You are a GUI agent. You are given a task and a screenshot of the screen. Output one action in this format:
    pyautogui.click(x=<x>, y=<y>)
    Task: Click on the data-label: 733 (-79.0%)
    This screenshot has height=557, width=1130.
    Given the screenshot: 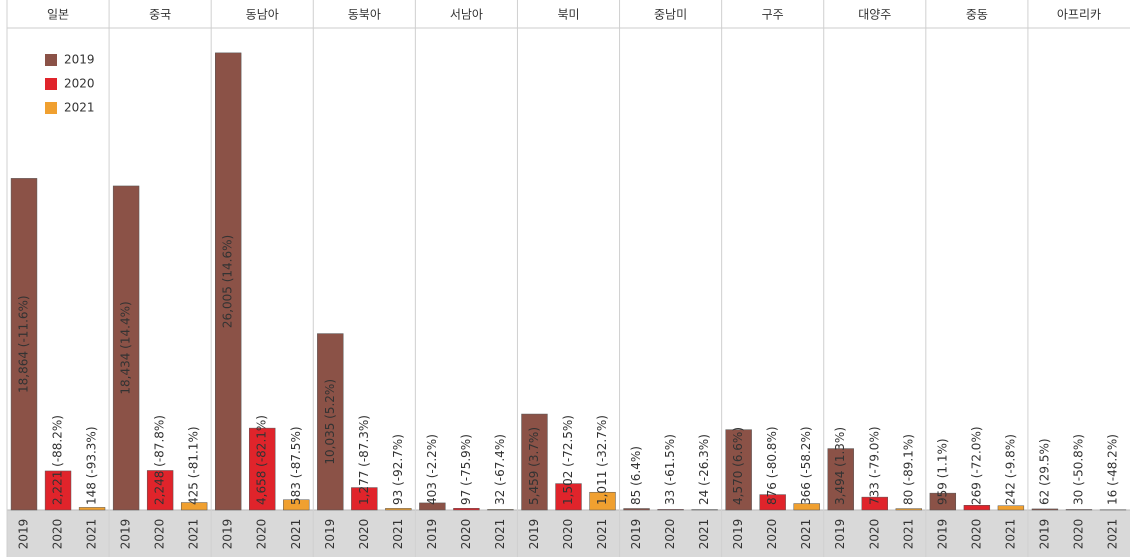 What is the action you would take?
    pyautogui.click(x=874, y=465)
    